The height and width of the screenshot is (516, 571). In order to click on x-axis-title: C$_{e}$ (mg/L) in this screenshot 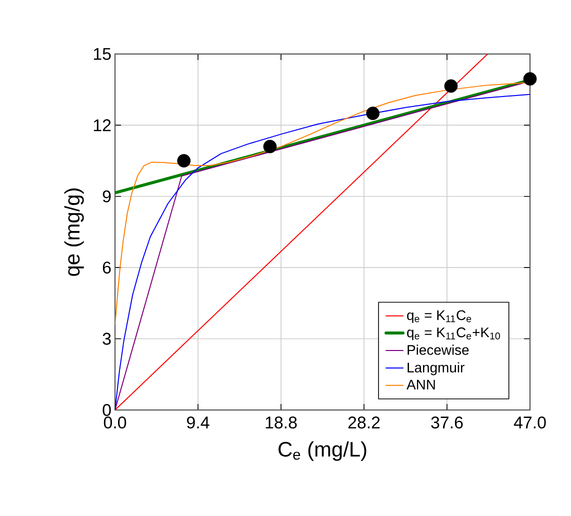, I will do `click(322, 451)`.